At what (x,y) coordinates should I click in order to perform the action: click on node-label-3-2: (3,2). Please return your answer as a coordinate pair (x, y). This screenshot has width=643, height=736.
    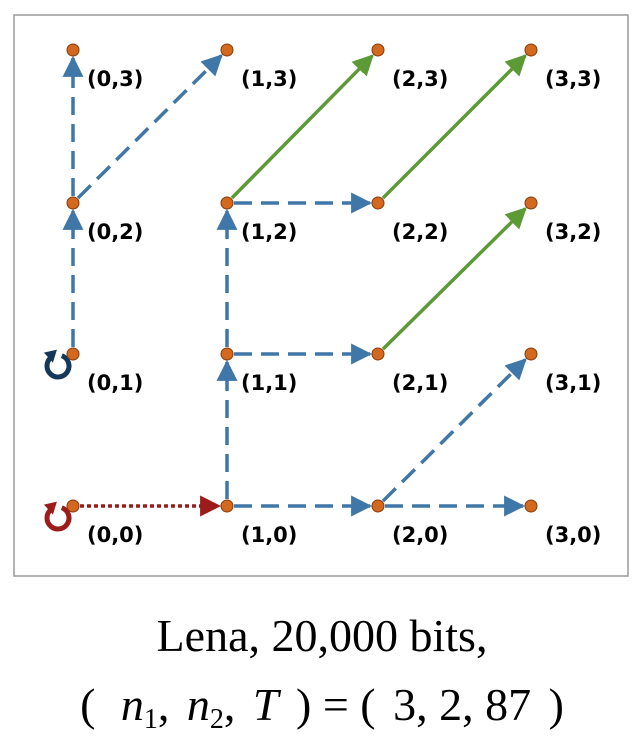
    Looking at the image, I should click on (573, 232).